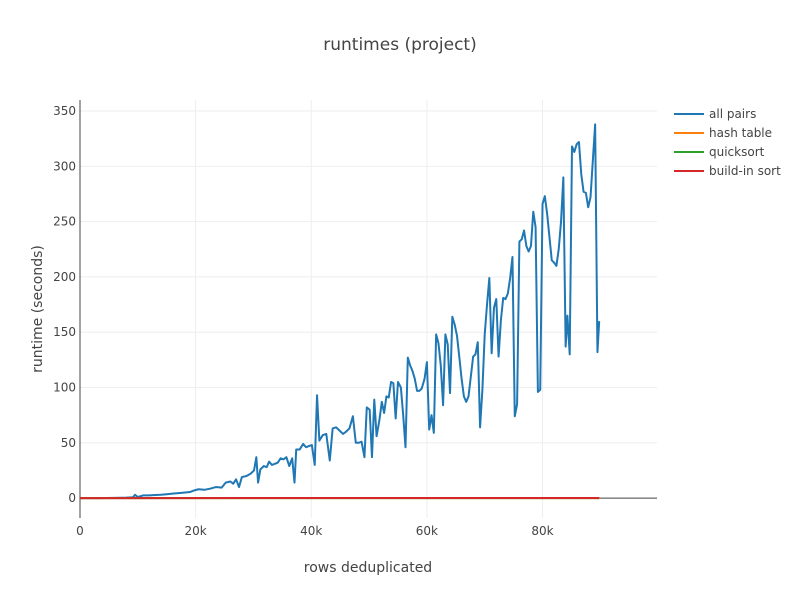  What do you see at coordinates (399, 45) in the screenshot?
I see `chart-title: runtimes (project)` at bounding box center [399, 45].